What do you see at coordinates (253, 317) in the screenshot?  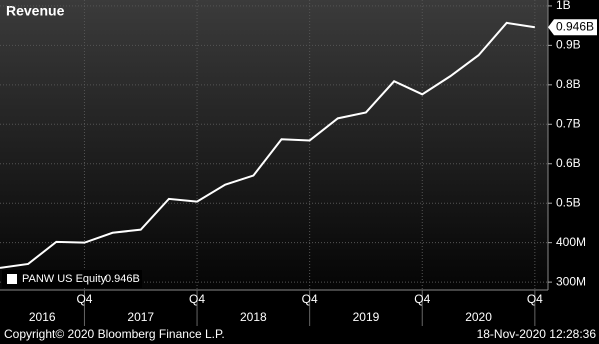 I see `year-label: 2018` at bounding box center [253, 317].